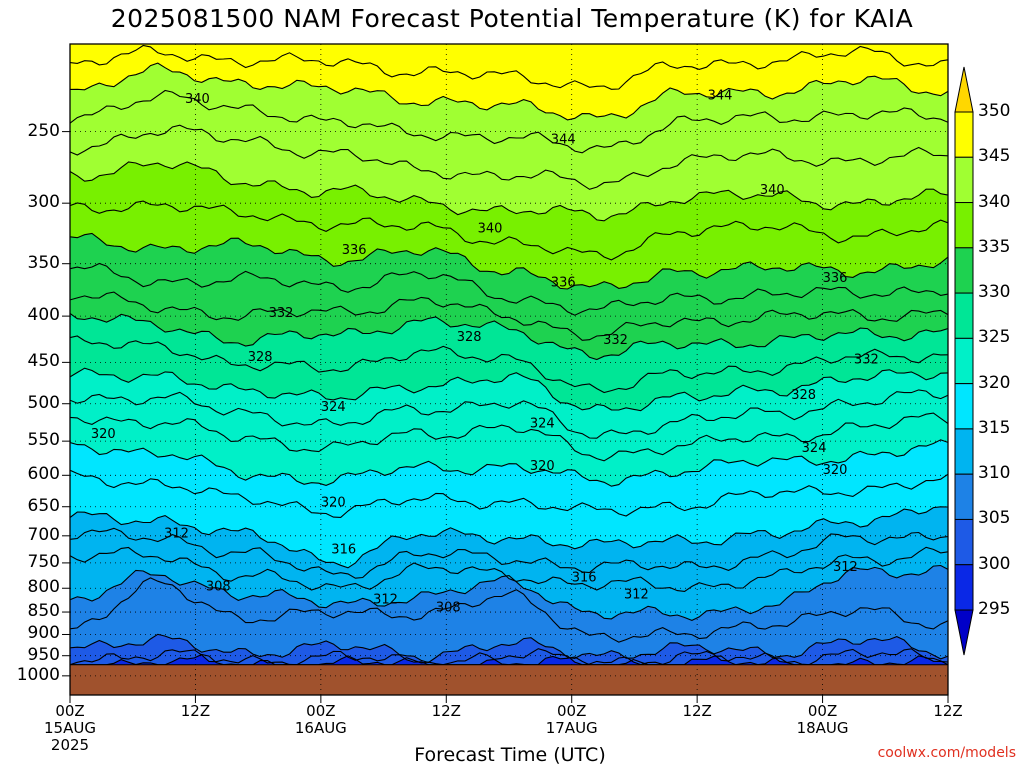 This screenshot has width=1024, height=768. I want to click on x-tick-line: 16AUG, so click(320, 728).